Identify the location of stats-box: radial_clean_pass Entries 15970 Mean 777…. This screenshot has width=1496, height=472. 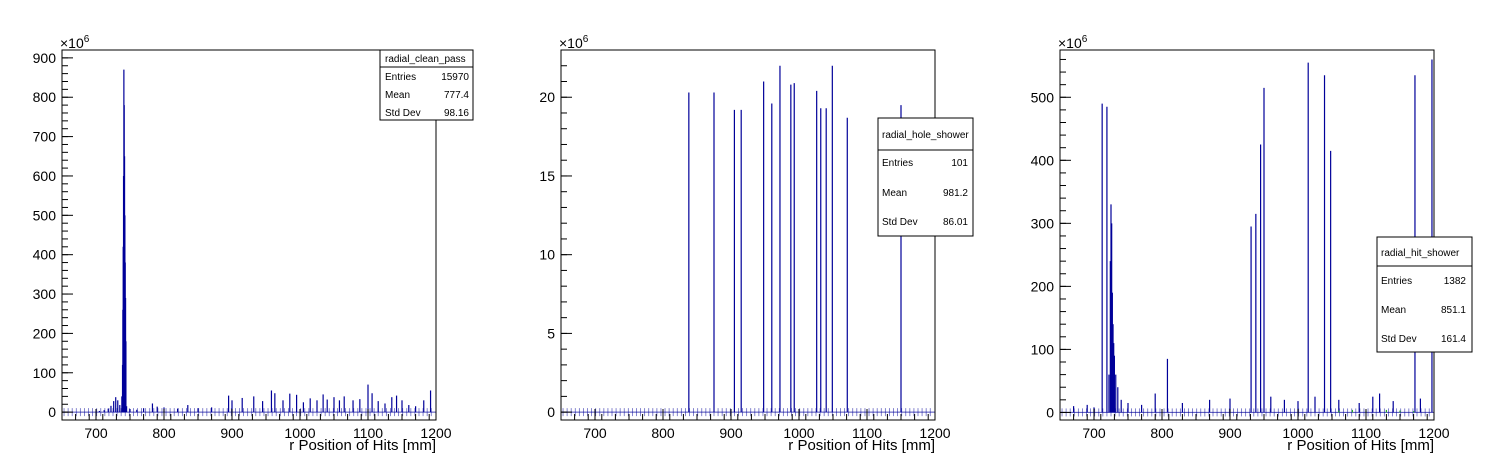
(426, 85).